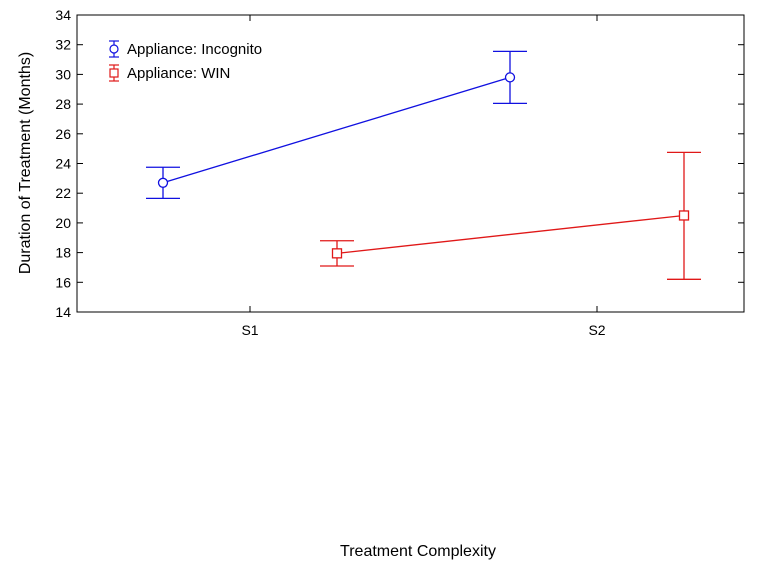 The height and width of the screenshot is (566, 758). What do you see at coordinates (63, 104) in the screenshot?
I see `y-tick-label: 28` at bounding box center [63, 104].